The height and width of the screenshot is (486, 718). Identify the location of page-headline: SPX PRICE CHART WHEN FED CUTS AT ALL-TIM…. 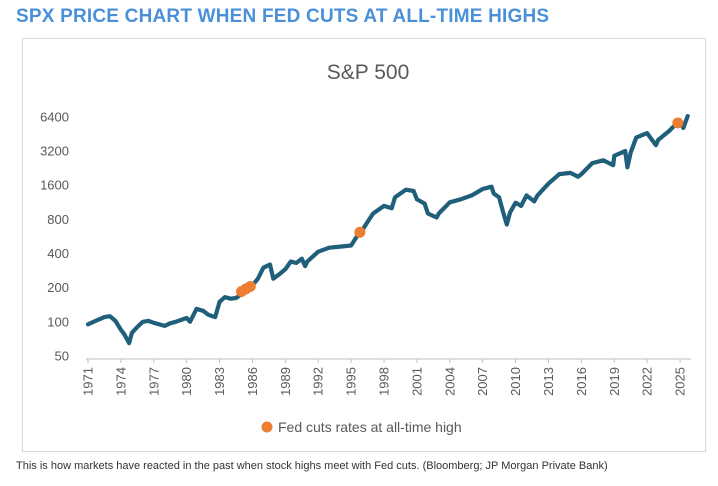
(283, 16).